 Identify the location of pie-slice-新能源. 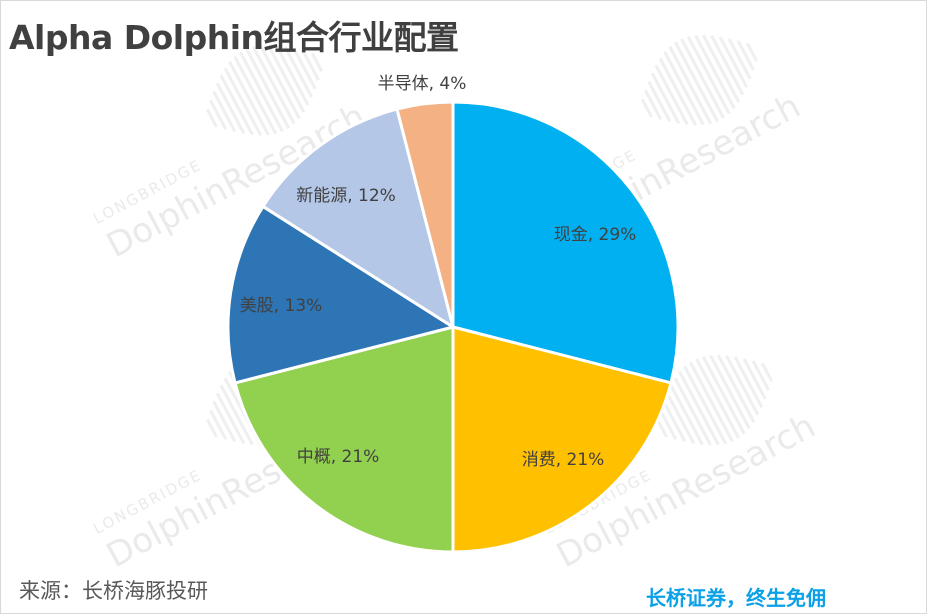
(358, 218).